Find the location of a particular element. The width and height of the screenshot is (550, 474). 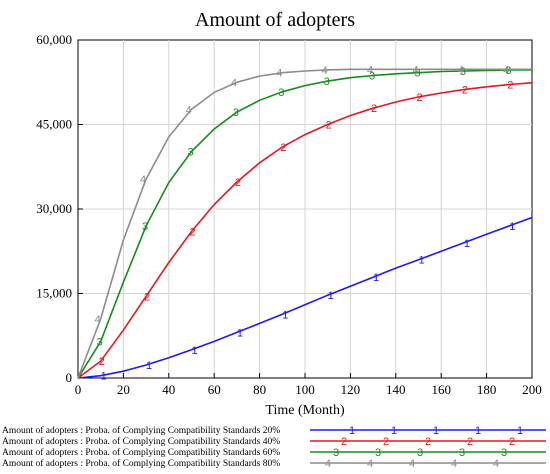

y-tick-label: 60,000 is located at coordinates (54, 39).